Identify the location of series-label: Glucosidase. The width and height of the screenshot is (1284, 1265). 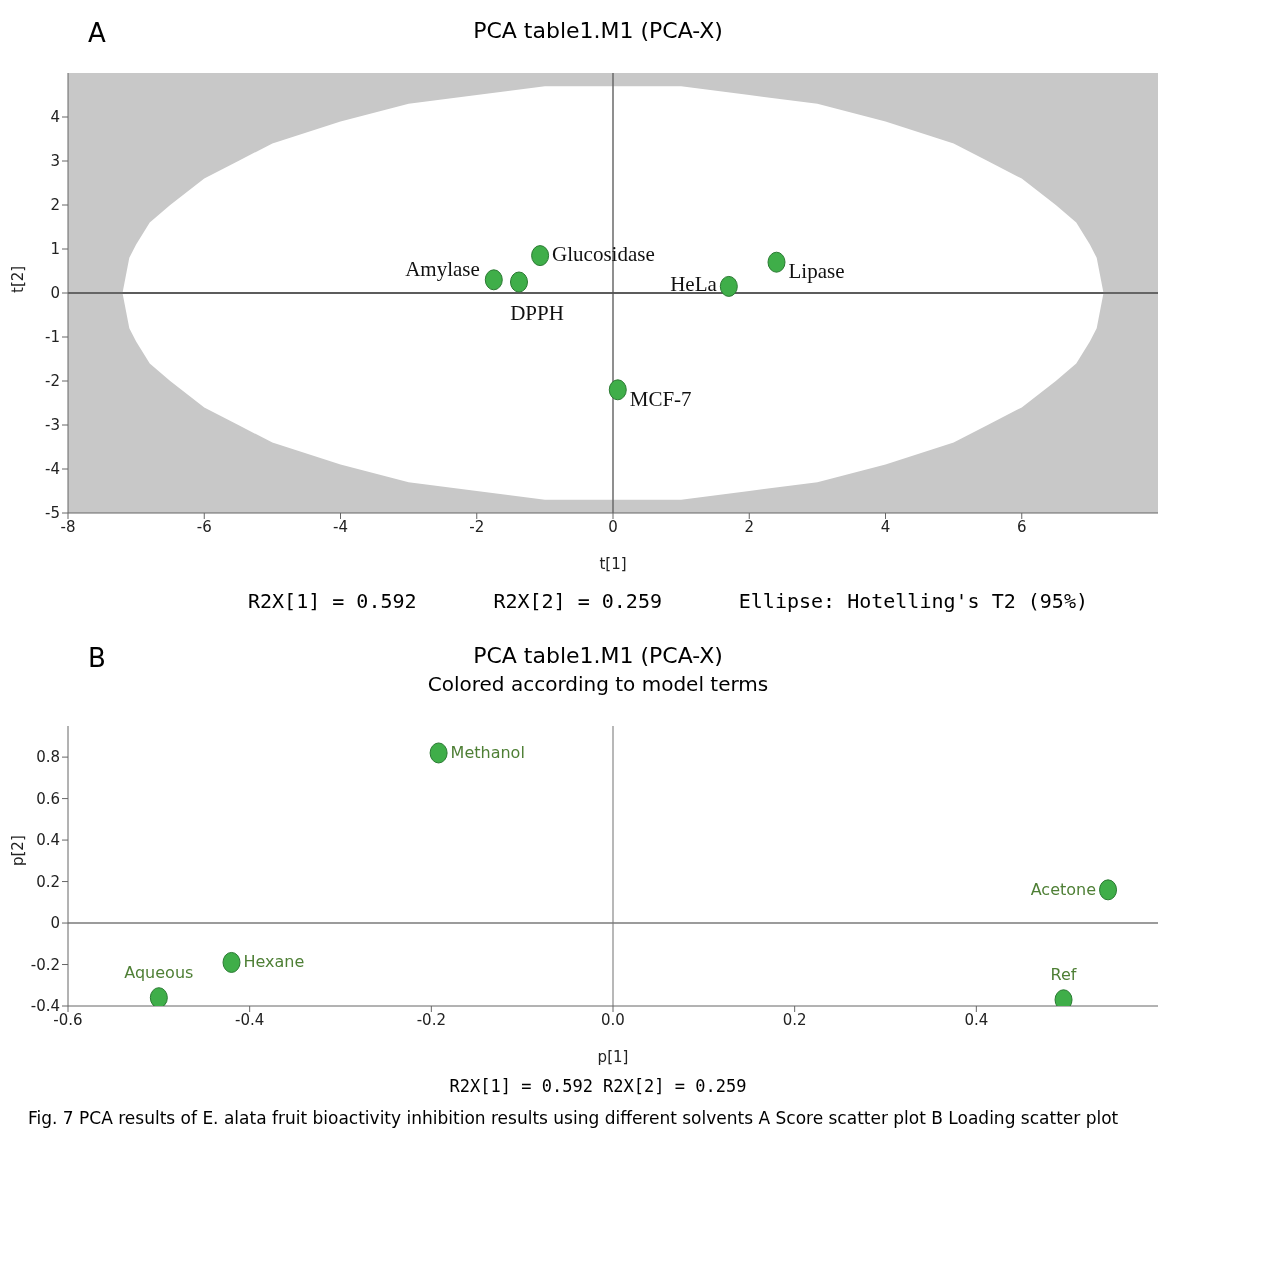
(603, 253).